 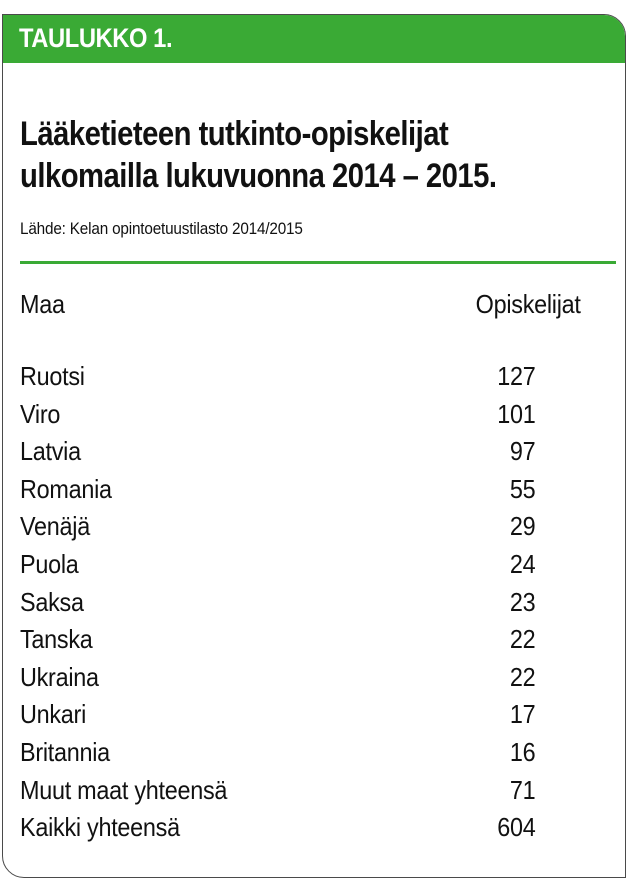 What do you see at coordinates (42, 304) in the screenshot?
I see `column-header-country: Maa` at bounding box center [42, 304].